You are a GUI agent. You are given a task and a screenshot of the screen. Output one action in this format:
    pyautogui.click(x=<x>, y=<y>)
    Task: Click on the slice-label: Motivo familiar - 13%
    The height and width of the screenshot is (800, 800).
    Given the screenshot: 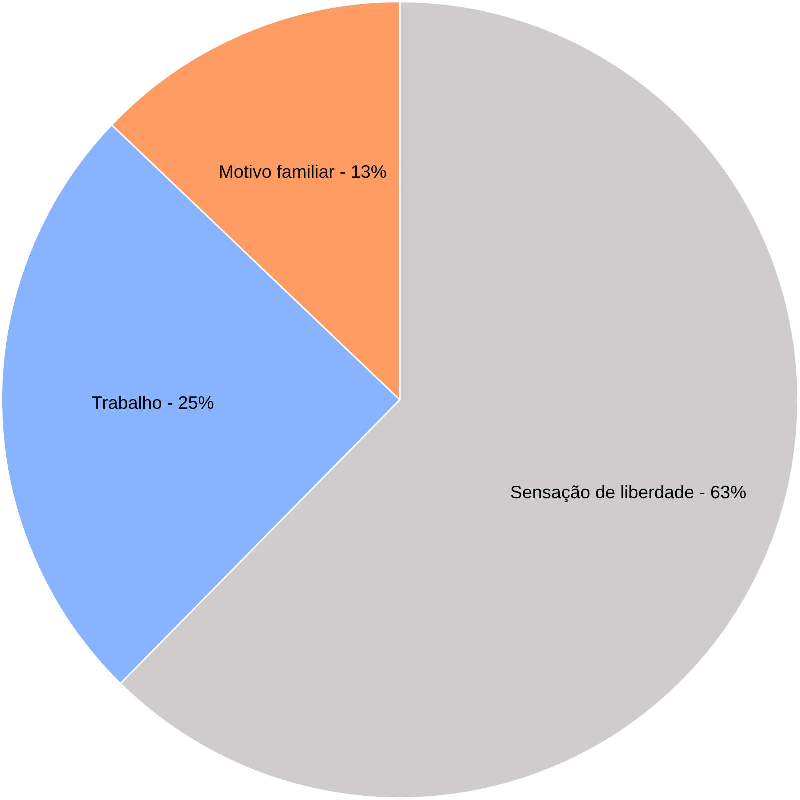 What is the action you would take?
    pyautogui.click(x=302, y=172)
    